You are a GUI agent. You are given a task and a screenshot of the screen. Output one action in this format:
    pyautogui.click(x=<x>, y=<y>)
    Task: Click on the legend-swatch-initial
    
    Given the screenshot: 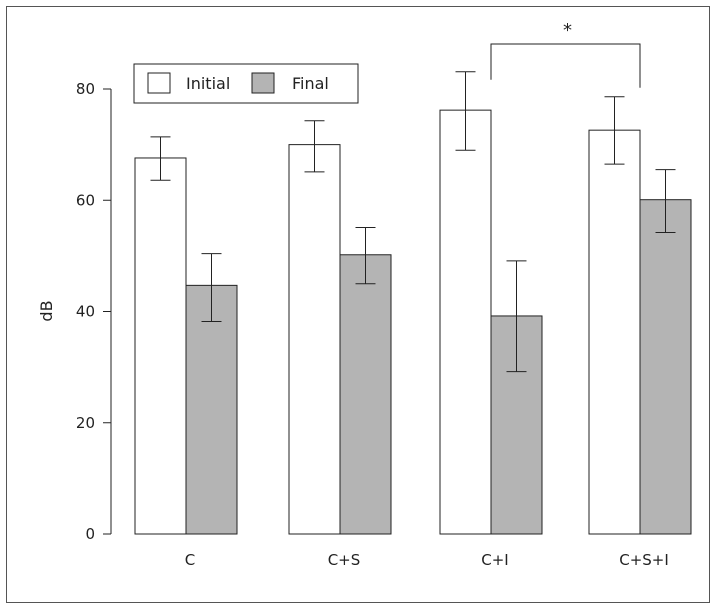 What is the action you would take?
    pyautogui.click(x=159, y=83)
    